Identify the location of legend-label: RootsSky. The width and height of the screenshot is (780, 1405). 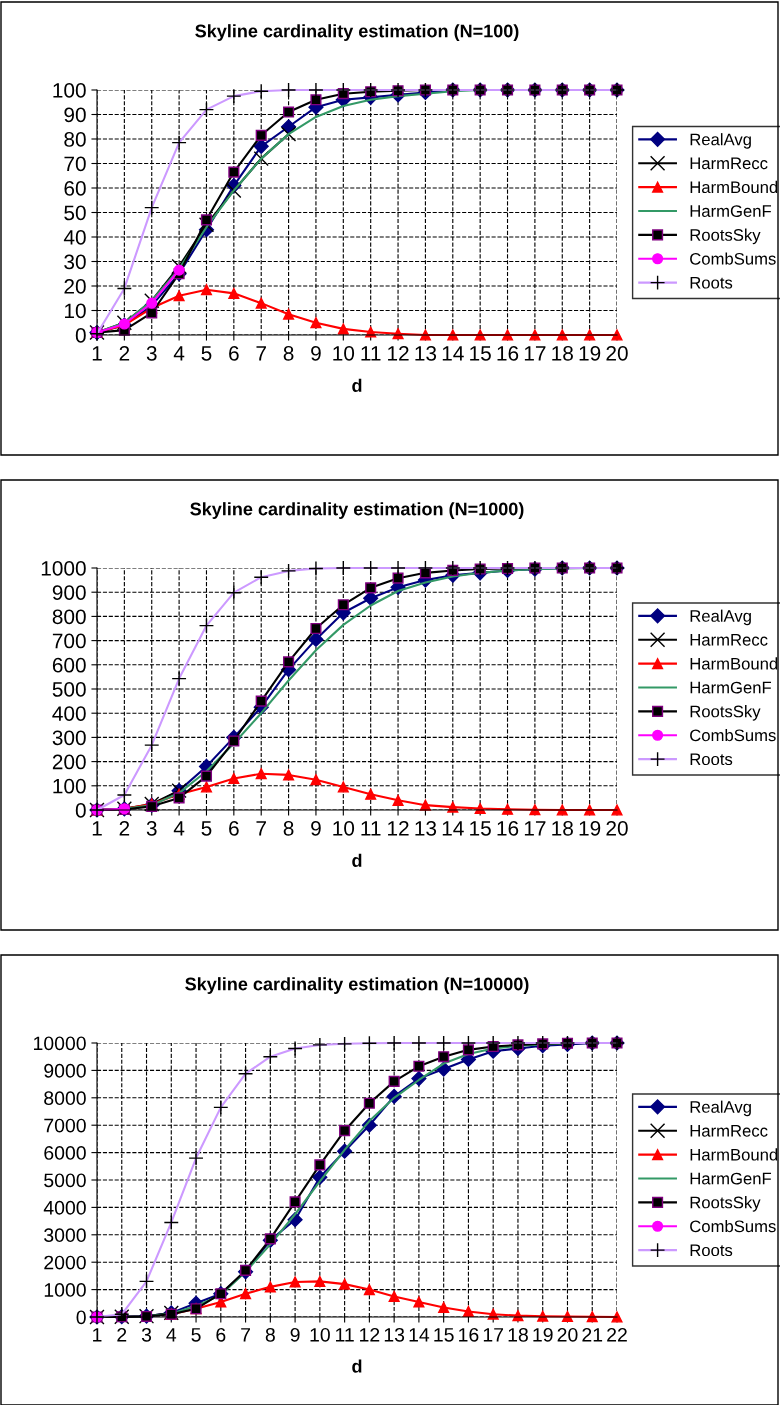
(725, 236).